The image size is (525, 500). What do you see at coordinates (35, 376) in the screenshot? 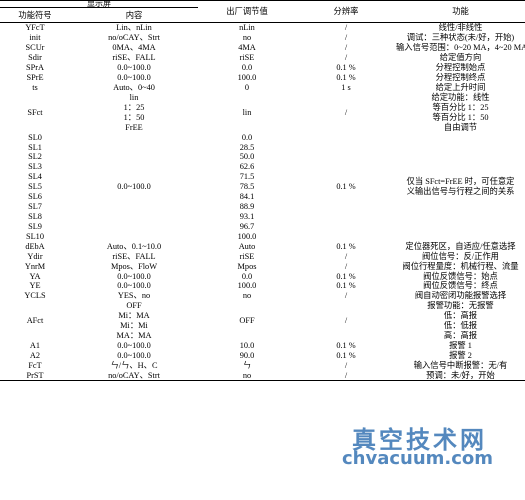
I see `cell-code: PrST` at bounding box center [35, 376].